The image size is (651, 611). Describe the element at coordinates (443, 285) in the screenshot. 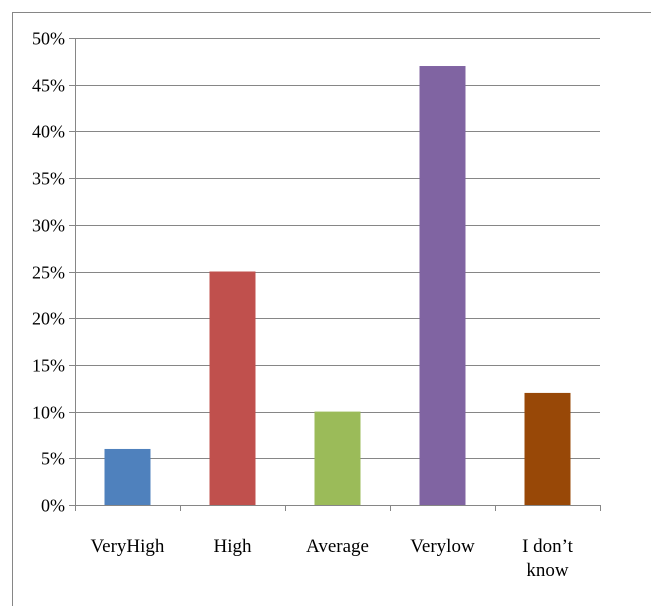

I see `bar-verylow` at that location.